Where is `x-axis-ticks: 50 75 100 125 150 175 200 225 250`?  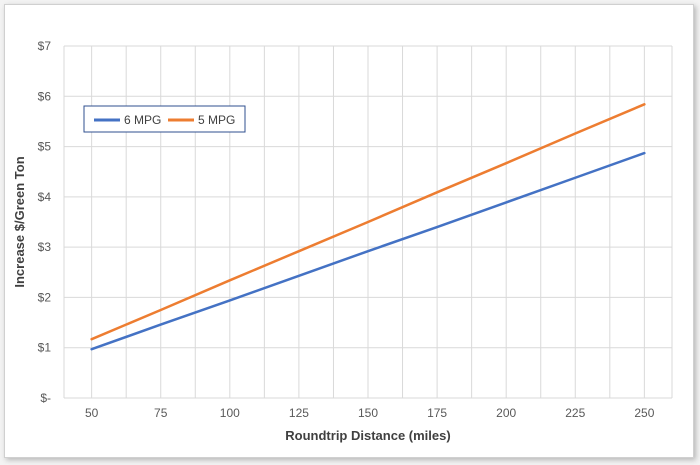
x-axis-ticks: 50 75 100 125 150 175 200 225 250 is located at coordinates (370, 413).